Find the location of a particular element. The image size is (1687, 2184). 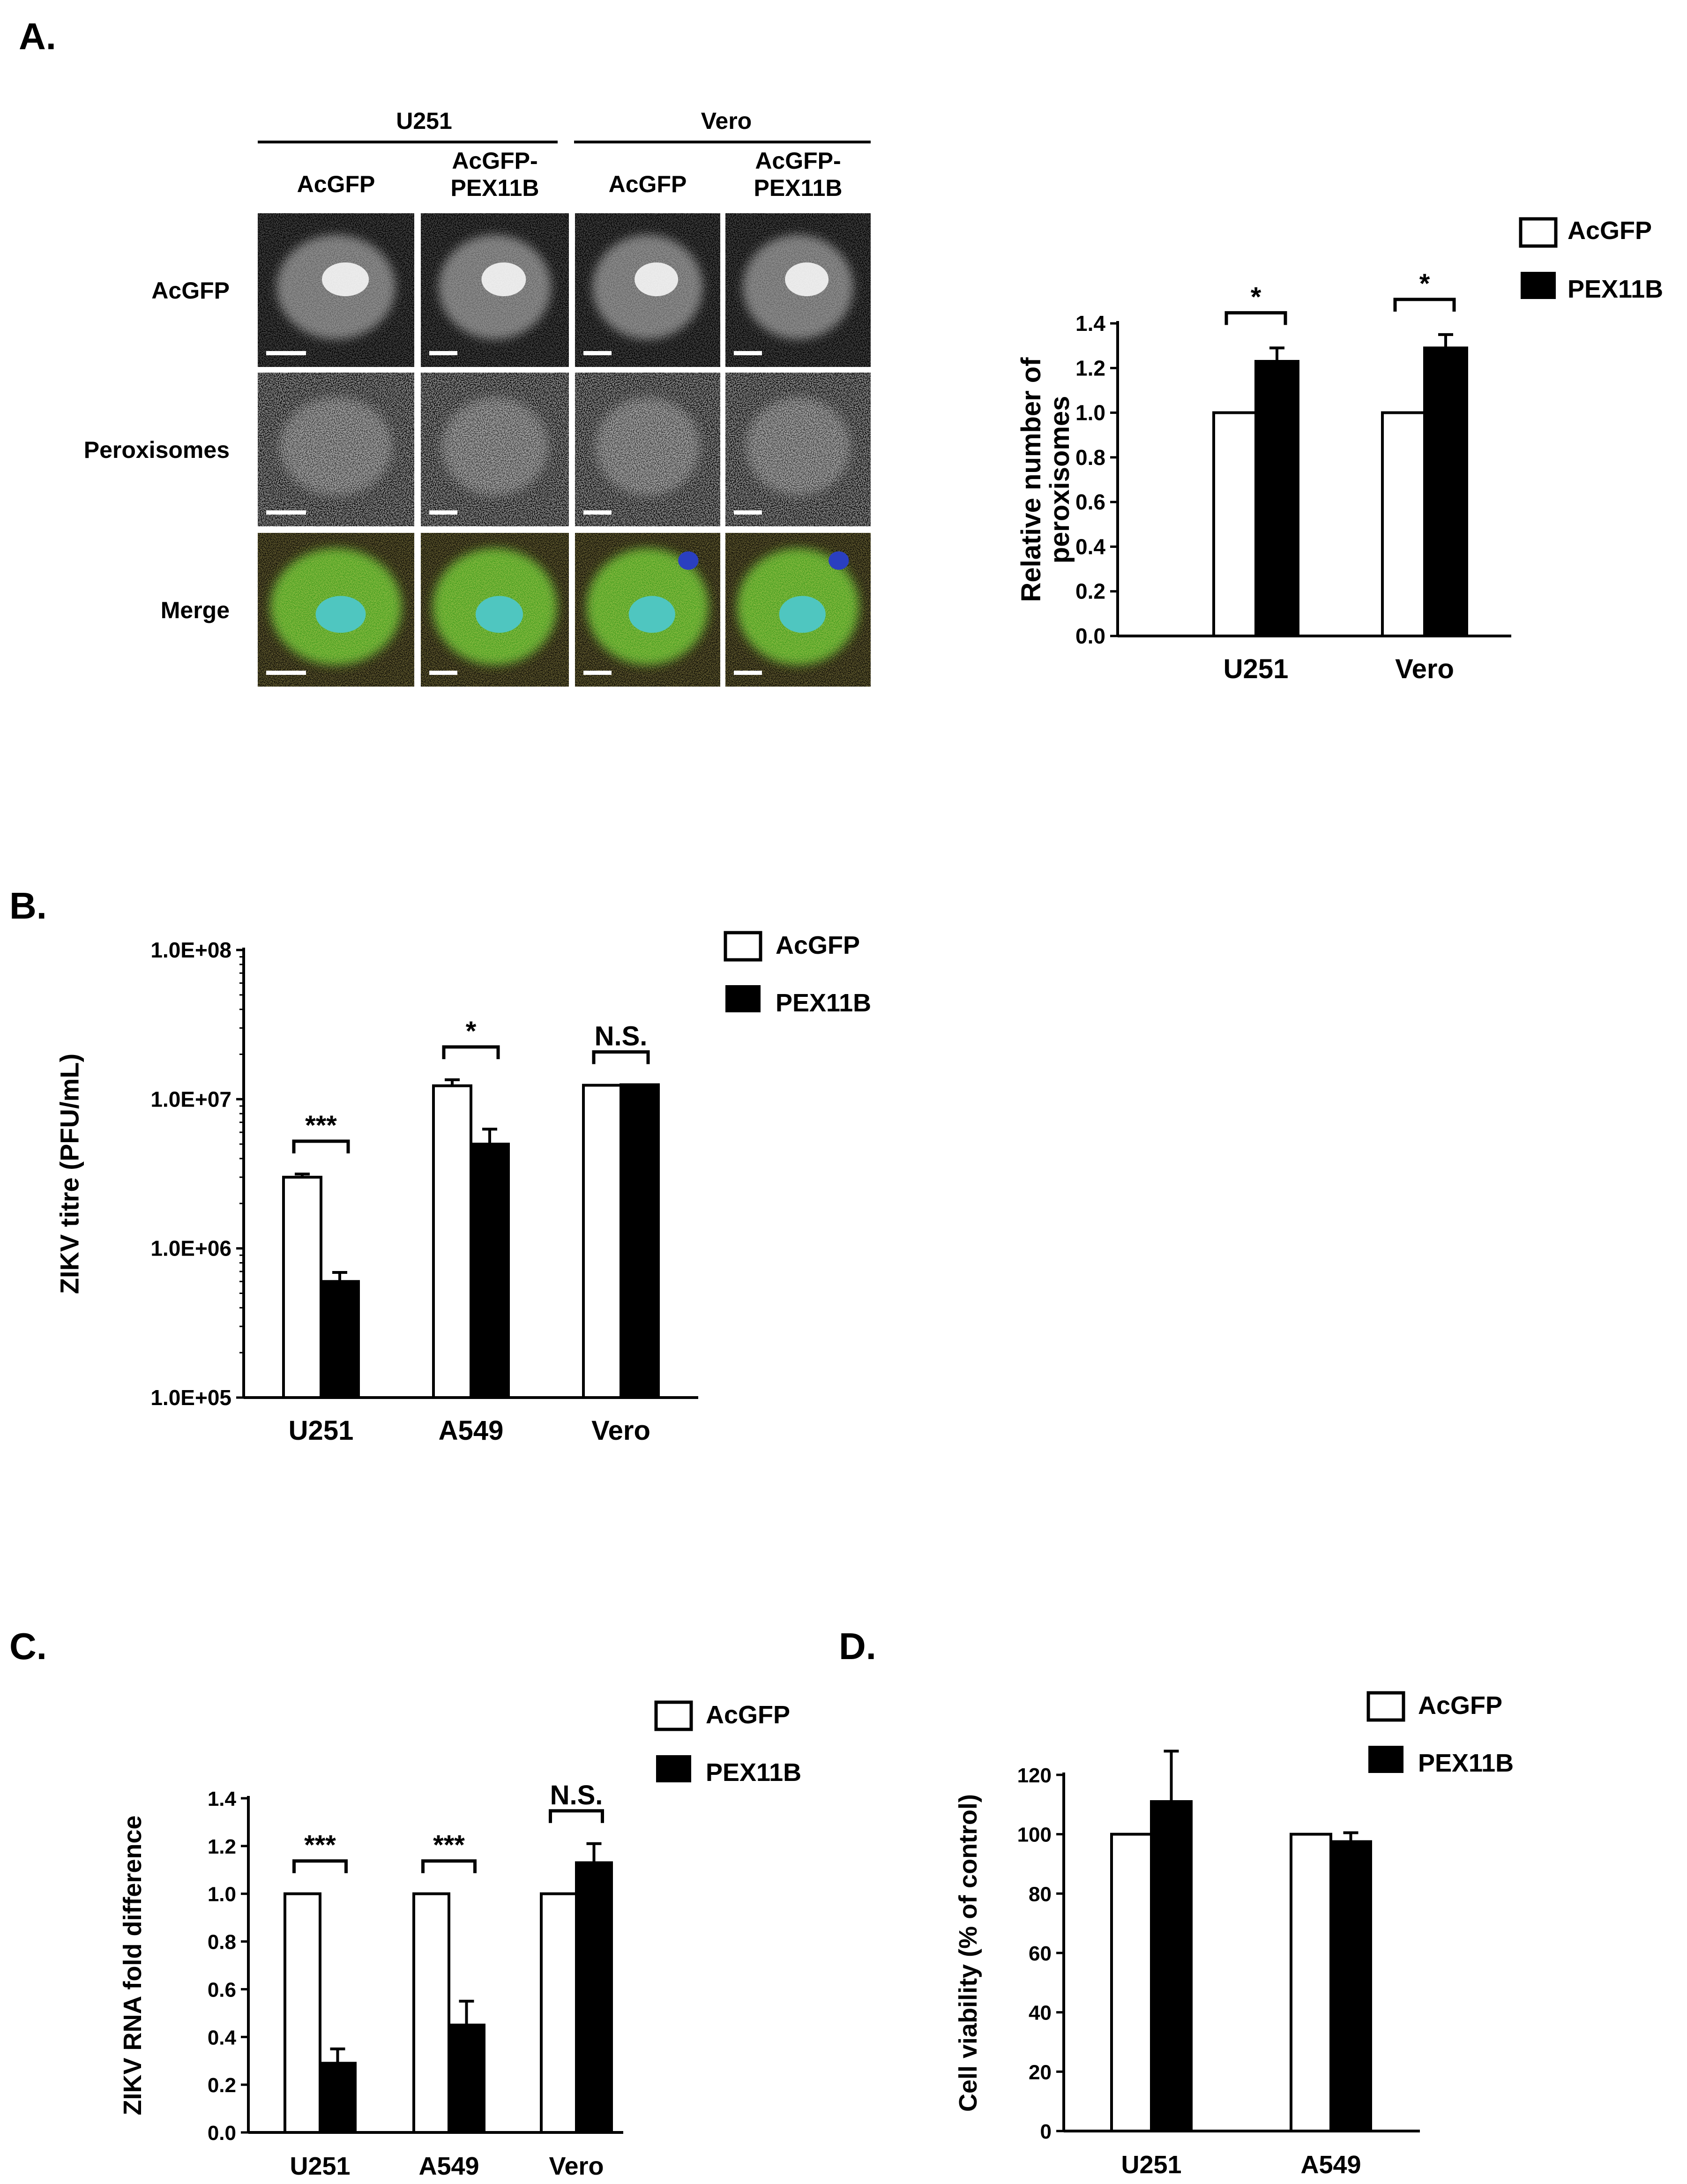

y-axis-label-line: ZIKV titre (PFU/mL) is located at coordinates (69, 1174).